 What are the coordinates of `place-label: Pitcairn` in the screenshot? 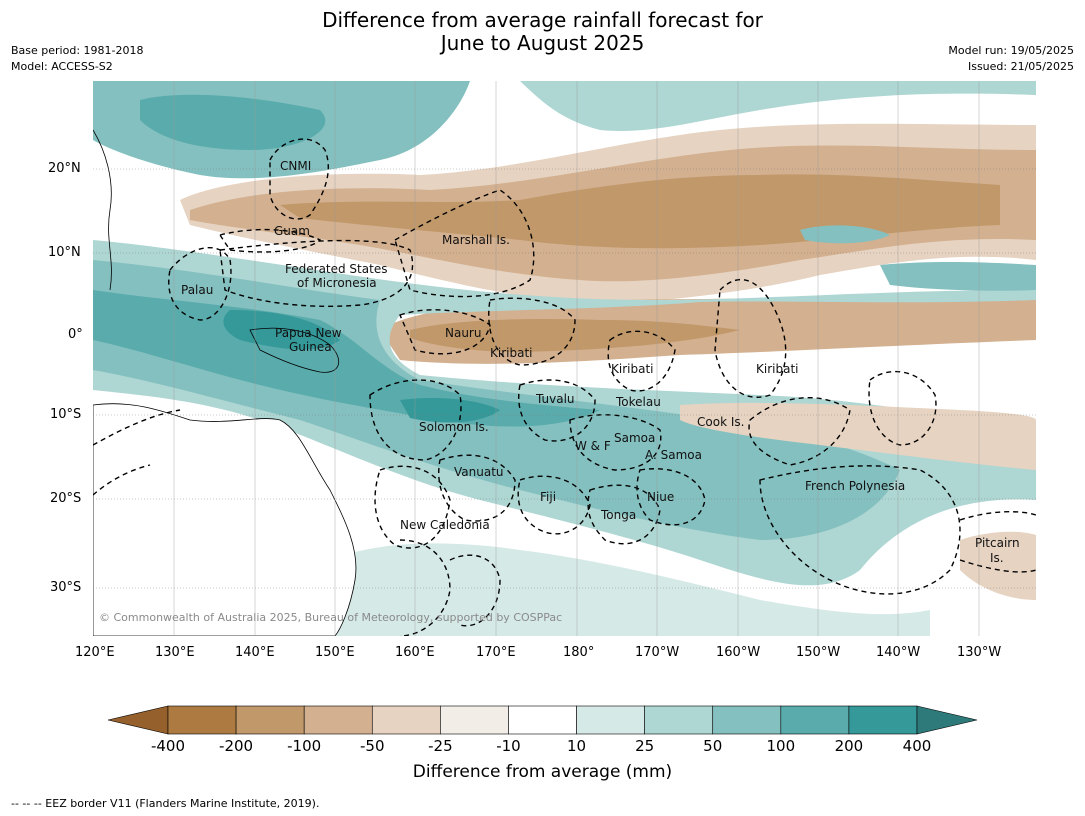 It's located at (997, 543).